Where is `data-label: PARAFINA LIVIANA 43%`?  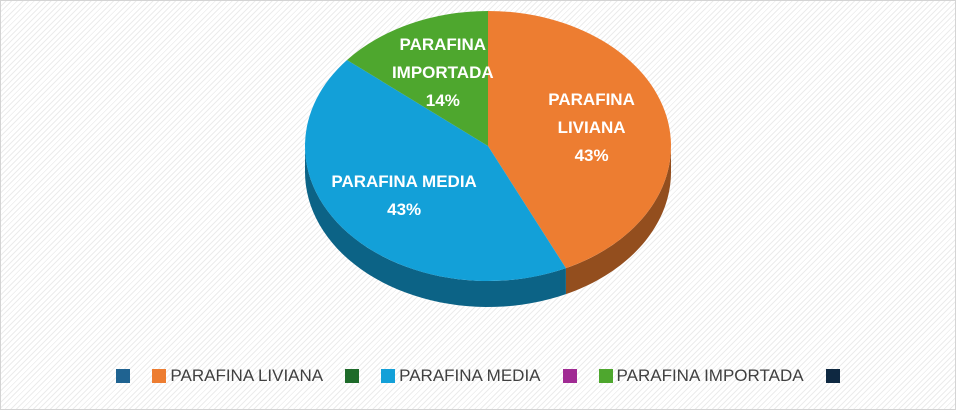
data-label: PARAFINA LIVIANA 43% is located at coordinates (592, 128).